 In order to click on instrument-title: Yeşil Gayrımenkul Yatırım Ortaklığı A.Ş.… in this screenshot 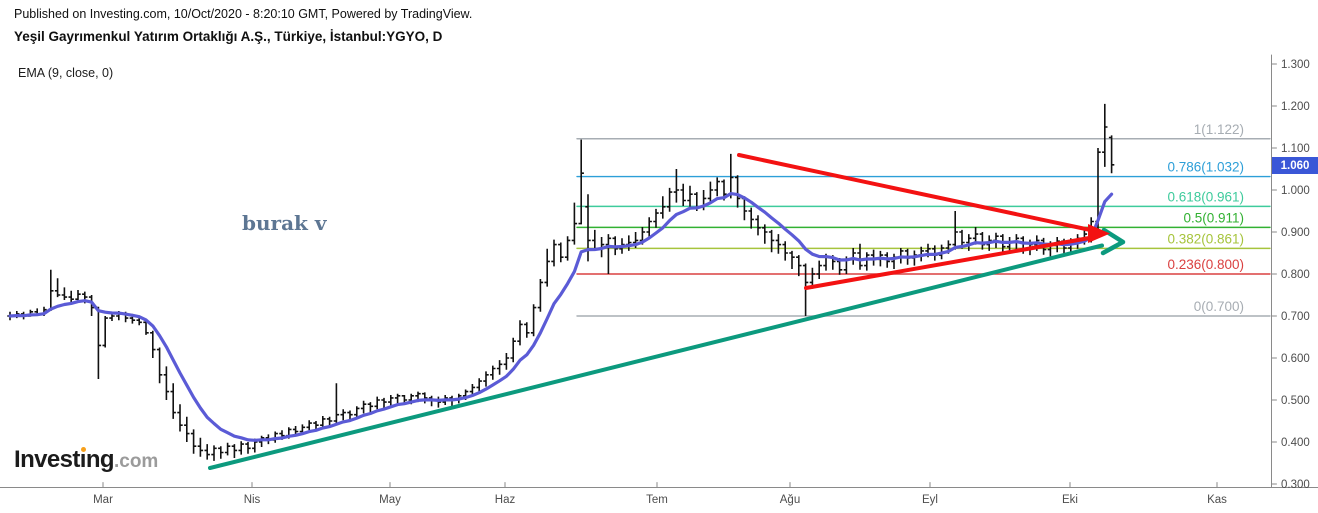, I will do `click(228, 36)`.